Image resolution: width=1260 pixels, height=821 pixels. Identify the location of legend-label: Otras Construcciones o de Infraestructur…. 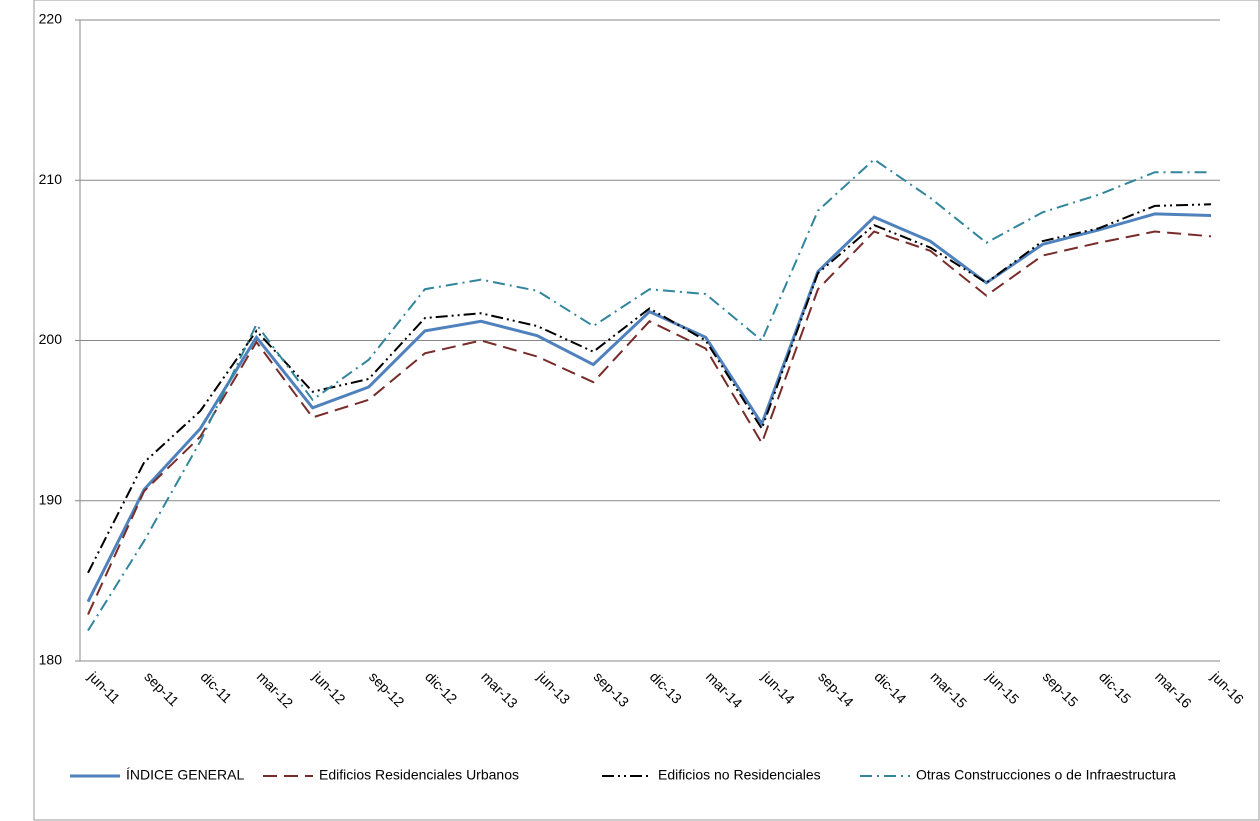
(1046, 775).